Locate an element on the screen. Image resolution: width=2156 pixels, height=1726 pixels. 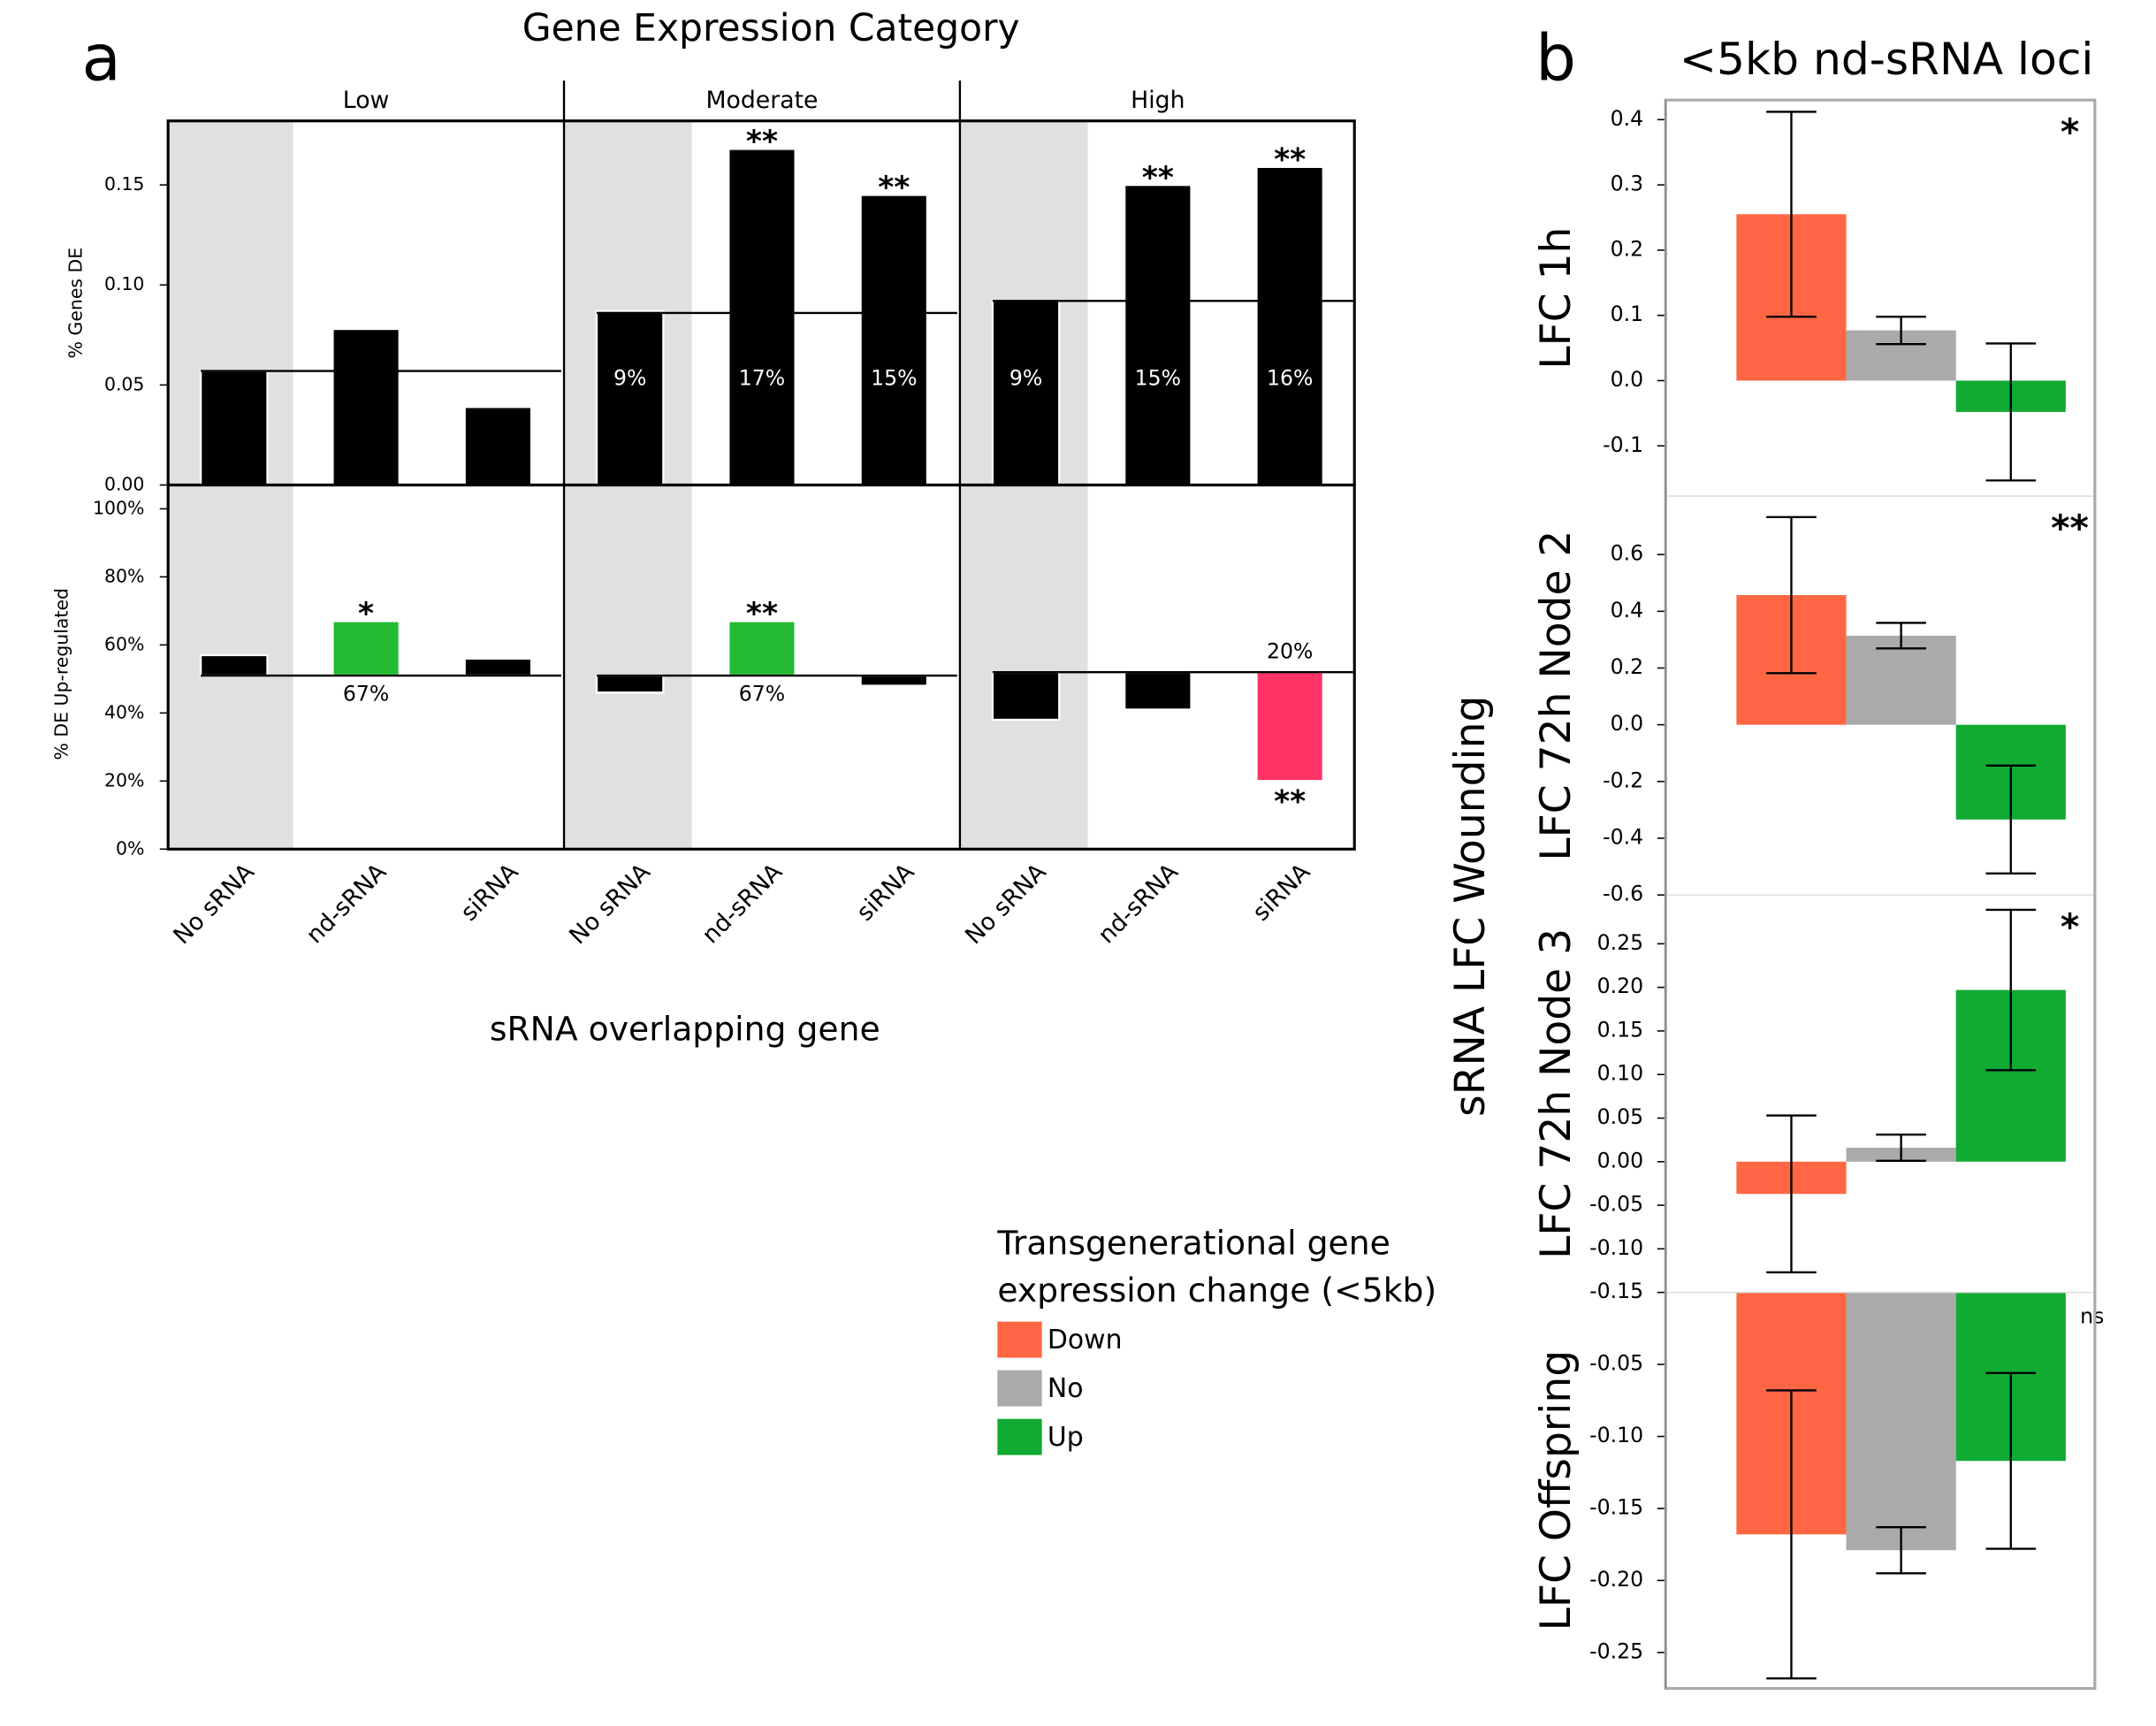
group-label: High is located at coordinates (1158, 101).